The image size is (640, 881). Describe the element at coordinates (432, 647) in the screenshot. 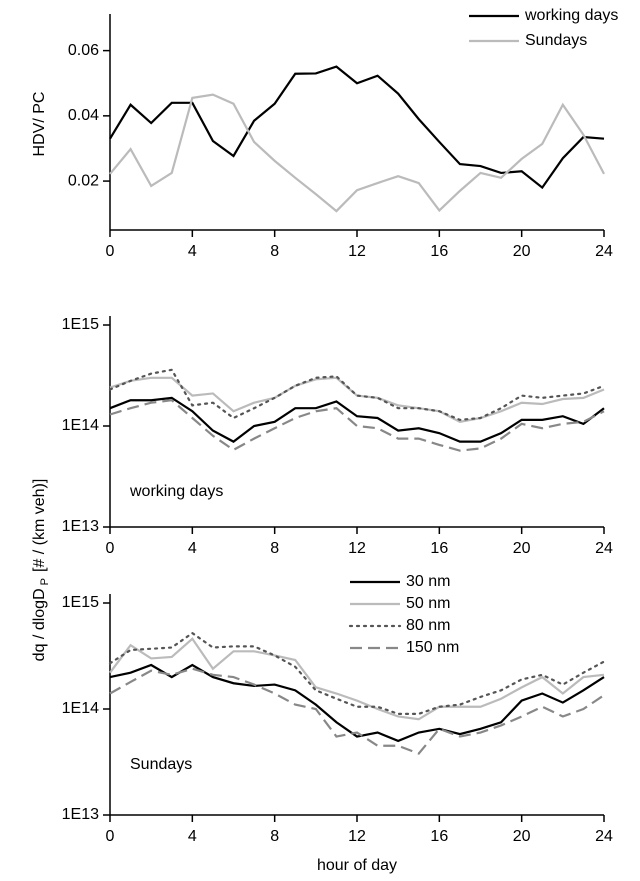

I see `legend-label: 150 nm` at that location.